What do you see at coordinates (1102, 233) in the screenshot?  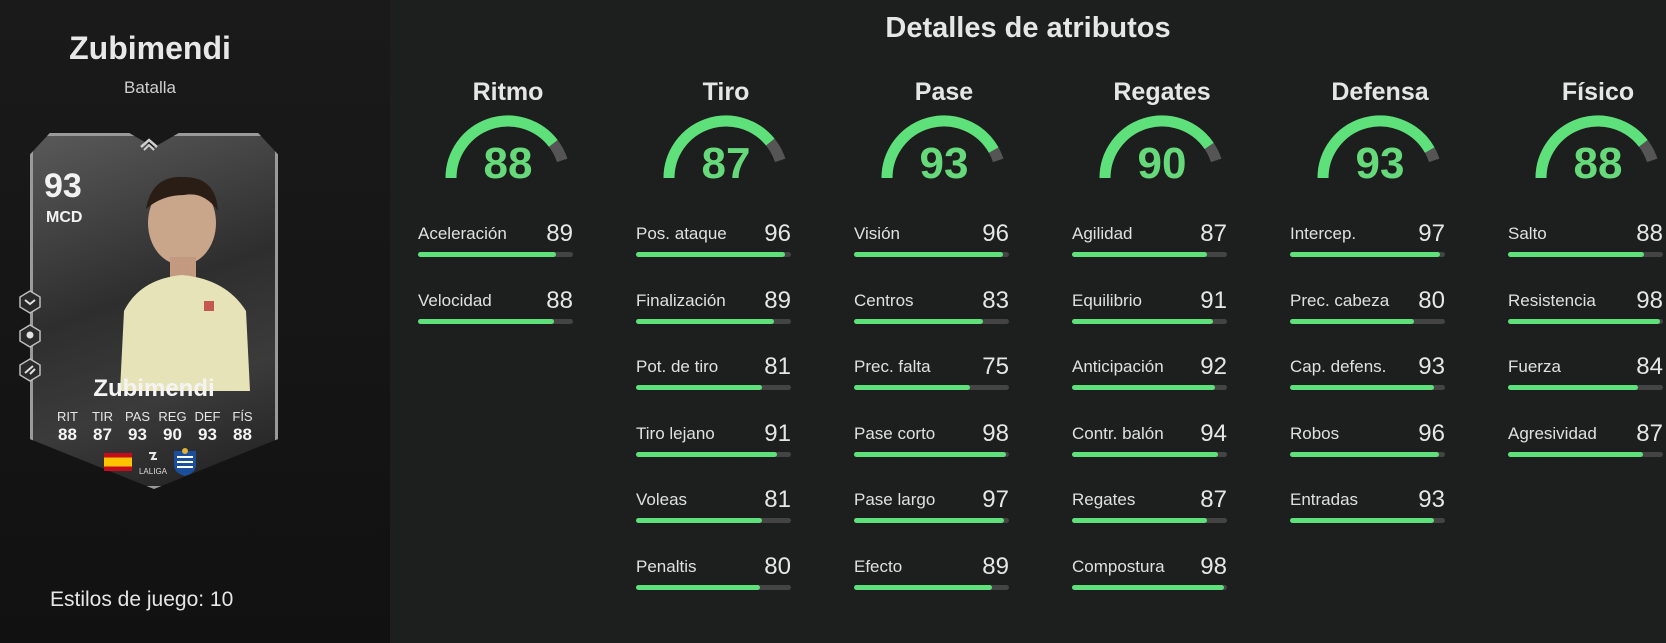 I see `stat-label: Agilidad` at bounding box center [1102, 233].